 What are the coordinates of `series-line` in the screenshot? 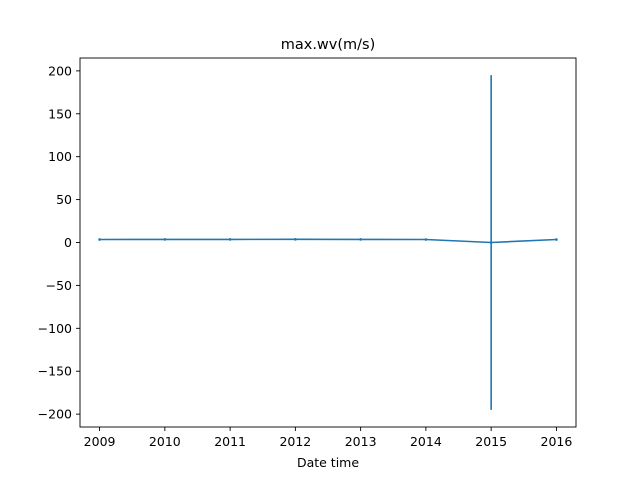 It's located at (328, 241).